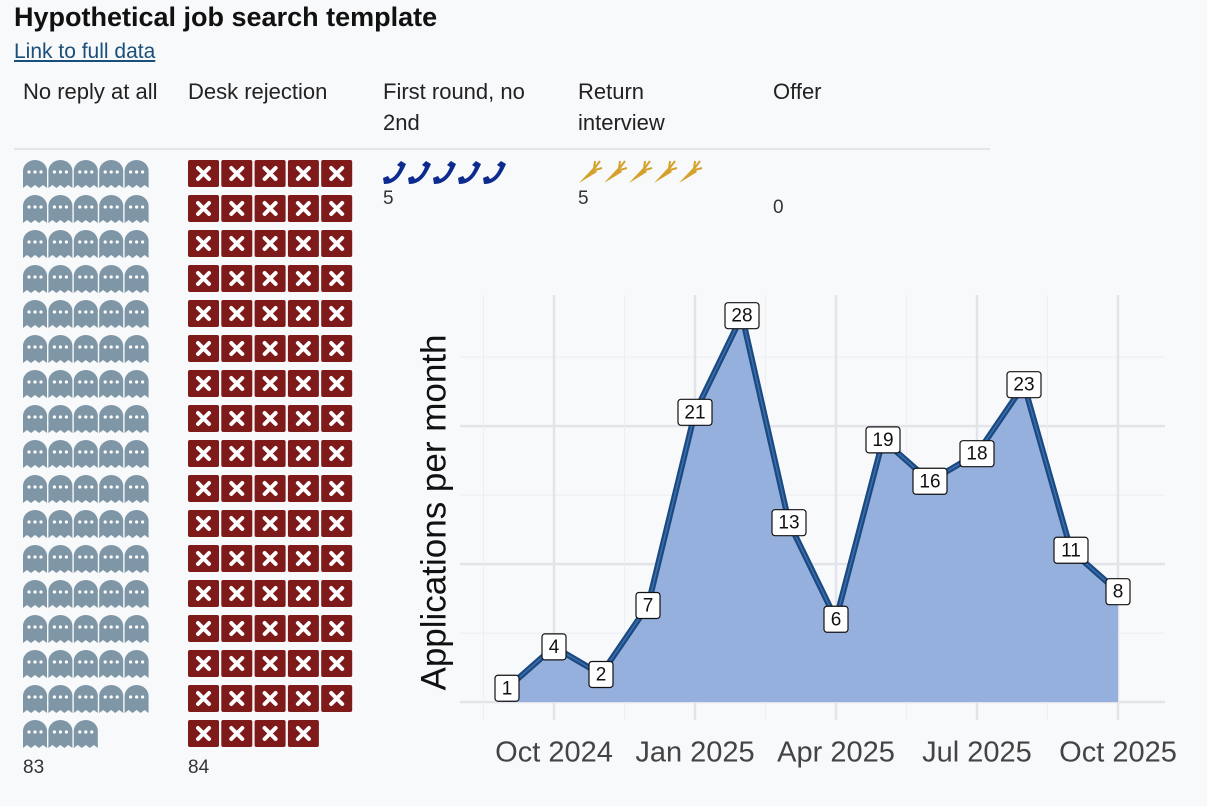 The image size is (1207, 806). What do you see at coordinates (507, 688) in the screenshot?
I see `data-label: 1` at bounding box center [507, 688].